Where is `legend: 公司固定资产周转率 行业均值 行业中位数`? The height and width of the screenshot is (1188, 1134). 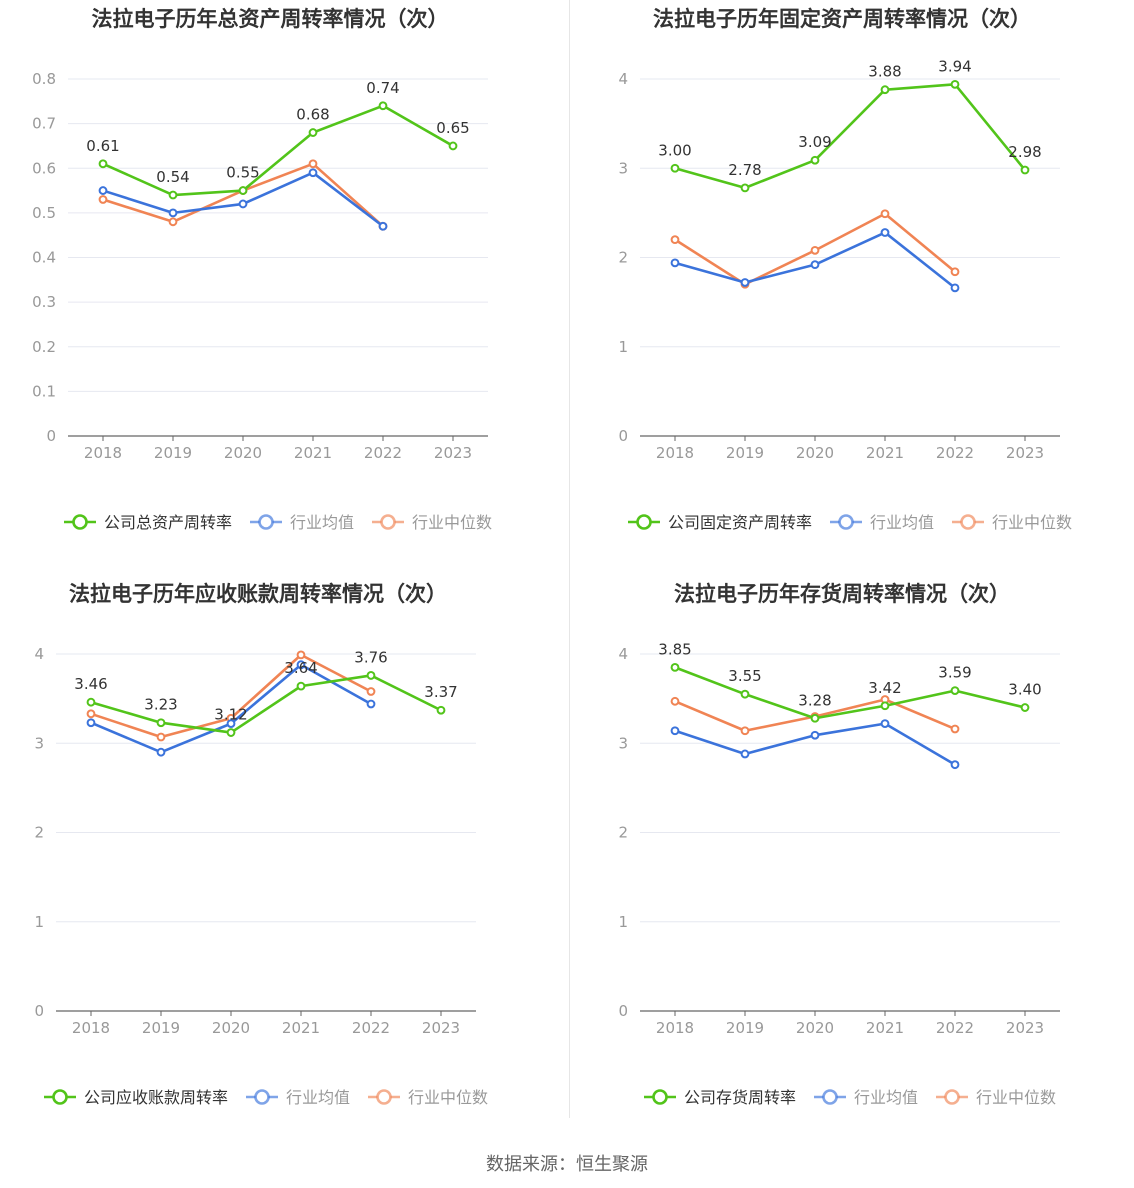 legend: 公司固定资产周转率 行业均值 行业中位数 is located at coordinates (850, 522).